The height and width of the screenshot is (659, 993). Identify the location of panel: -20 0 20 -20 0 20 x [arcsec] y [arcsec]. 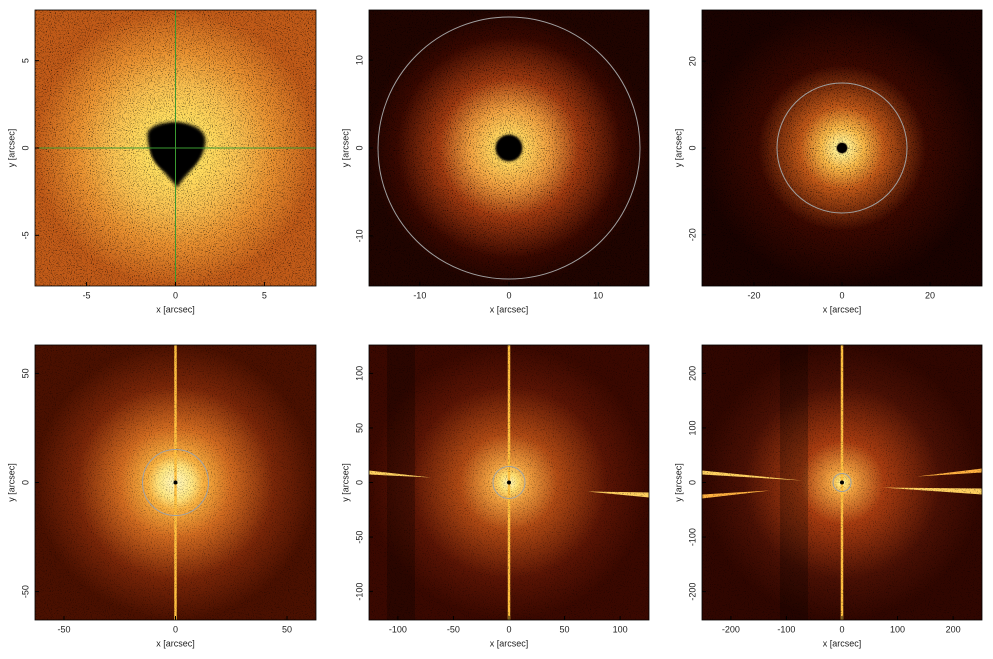
(828, 161).